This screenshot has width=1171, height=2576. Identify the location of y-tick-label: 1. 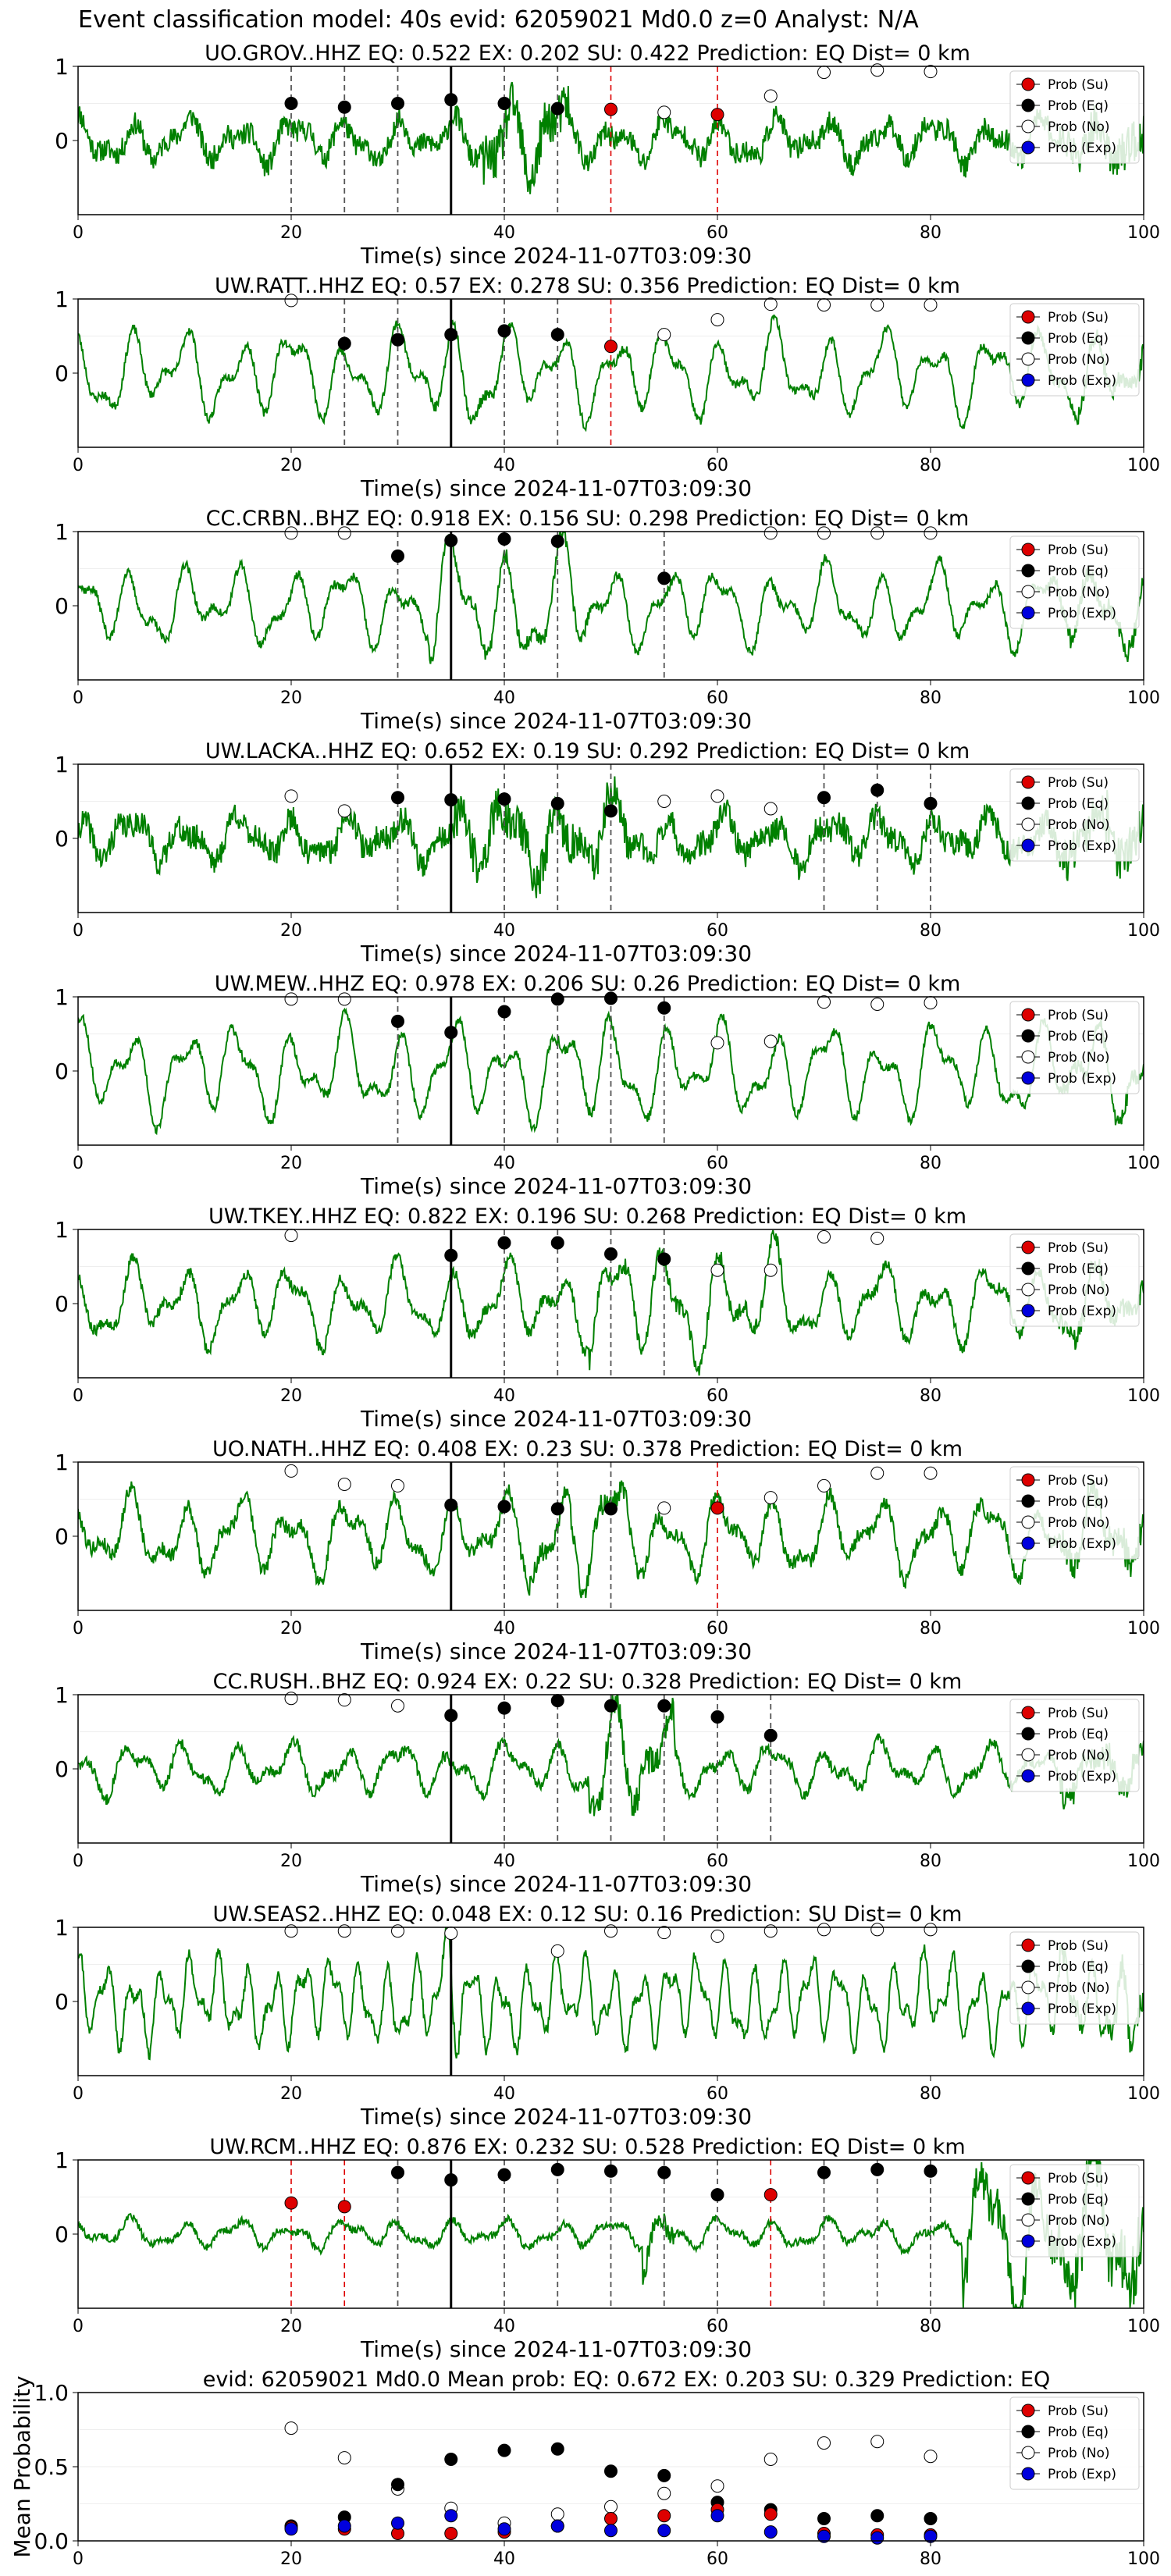
(62, 532).